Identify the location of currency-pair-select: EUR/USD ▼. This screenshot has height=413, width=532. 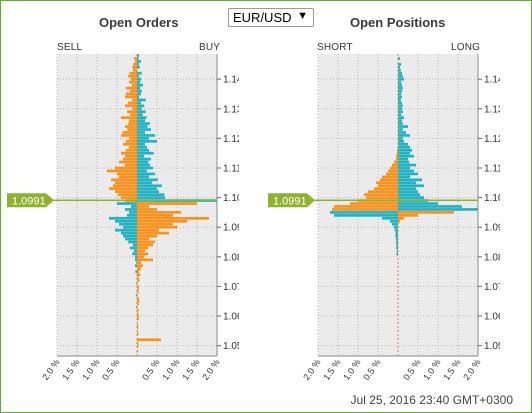
(271, 17).